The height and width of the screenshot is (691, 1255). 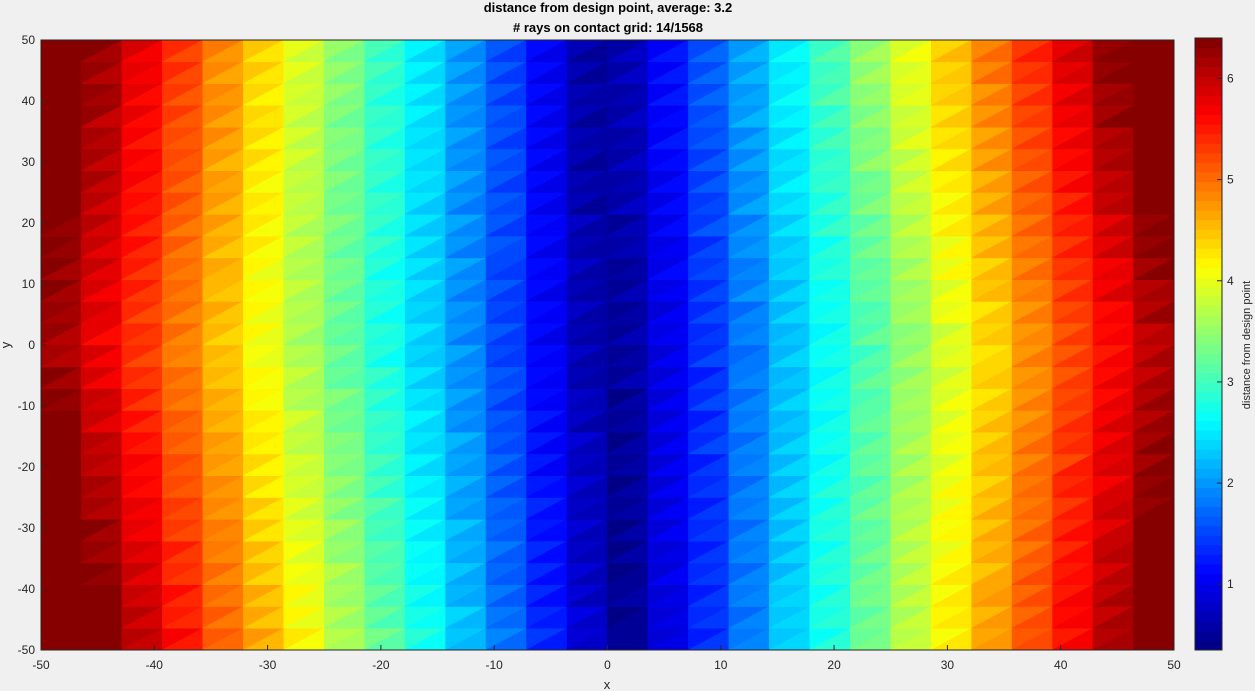 What do you see at coordinates (495, 665) in the screenshot?
I see `x-tick-label: -10` at bounding box center [495, 665].